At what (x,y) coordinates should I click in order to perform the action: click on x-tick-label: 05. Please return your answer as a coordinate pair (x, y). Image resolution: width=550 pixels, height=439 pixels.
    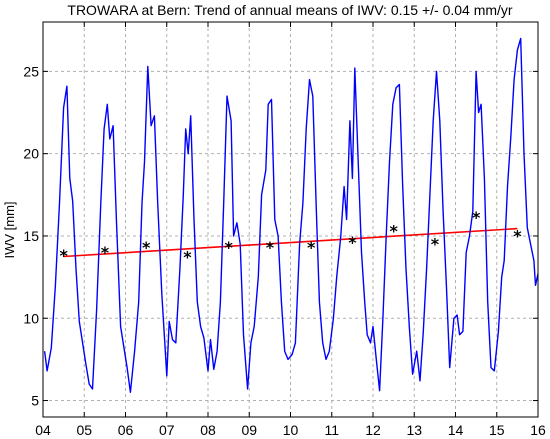
    Looking at the image, I should click on (84, 430).